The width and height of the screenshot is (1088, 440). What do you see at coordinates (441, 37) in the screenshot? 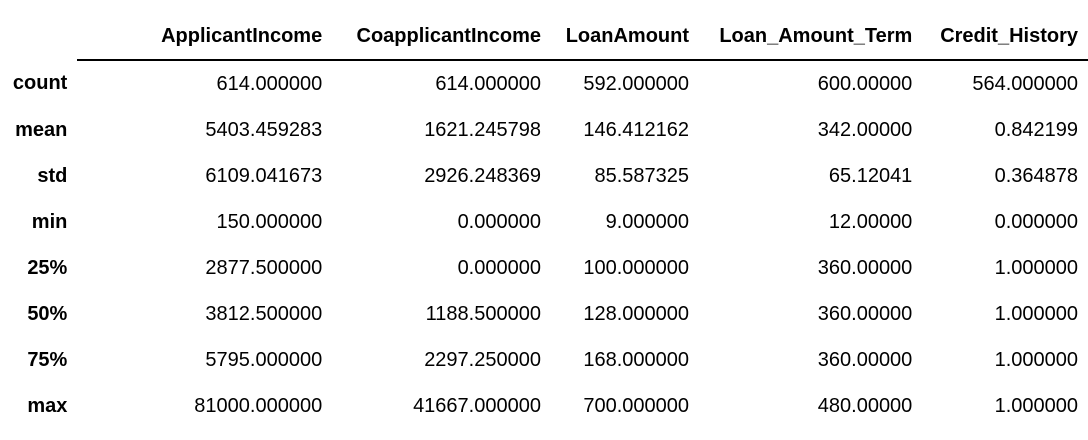
I see `column-header: CoapplicantIncome` at bounding box center [441, 37].